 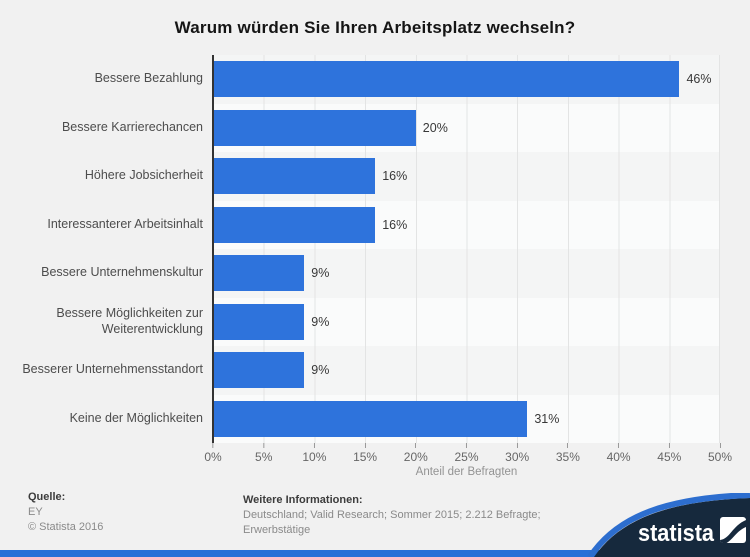 What do you see at coordinates (148, 78) in the screenshot?
I see `category-label: Bessere Bezahlung` at bounding box center [148, 78].